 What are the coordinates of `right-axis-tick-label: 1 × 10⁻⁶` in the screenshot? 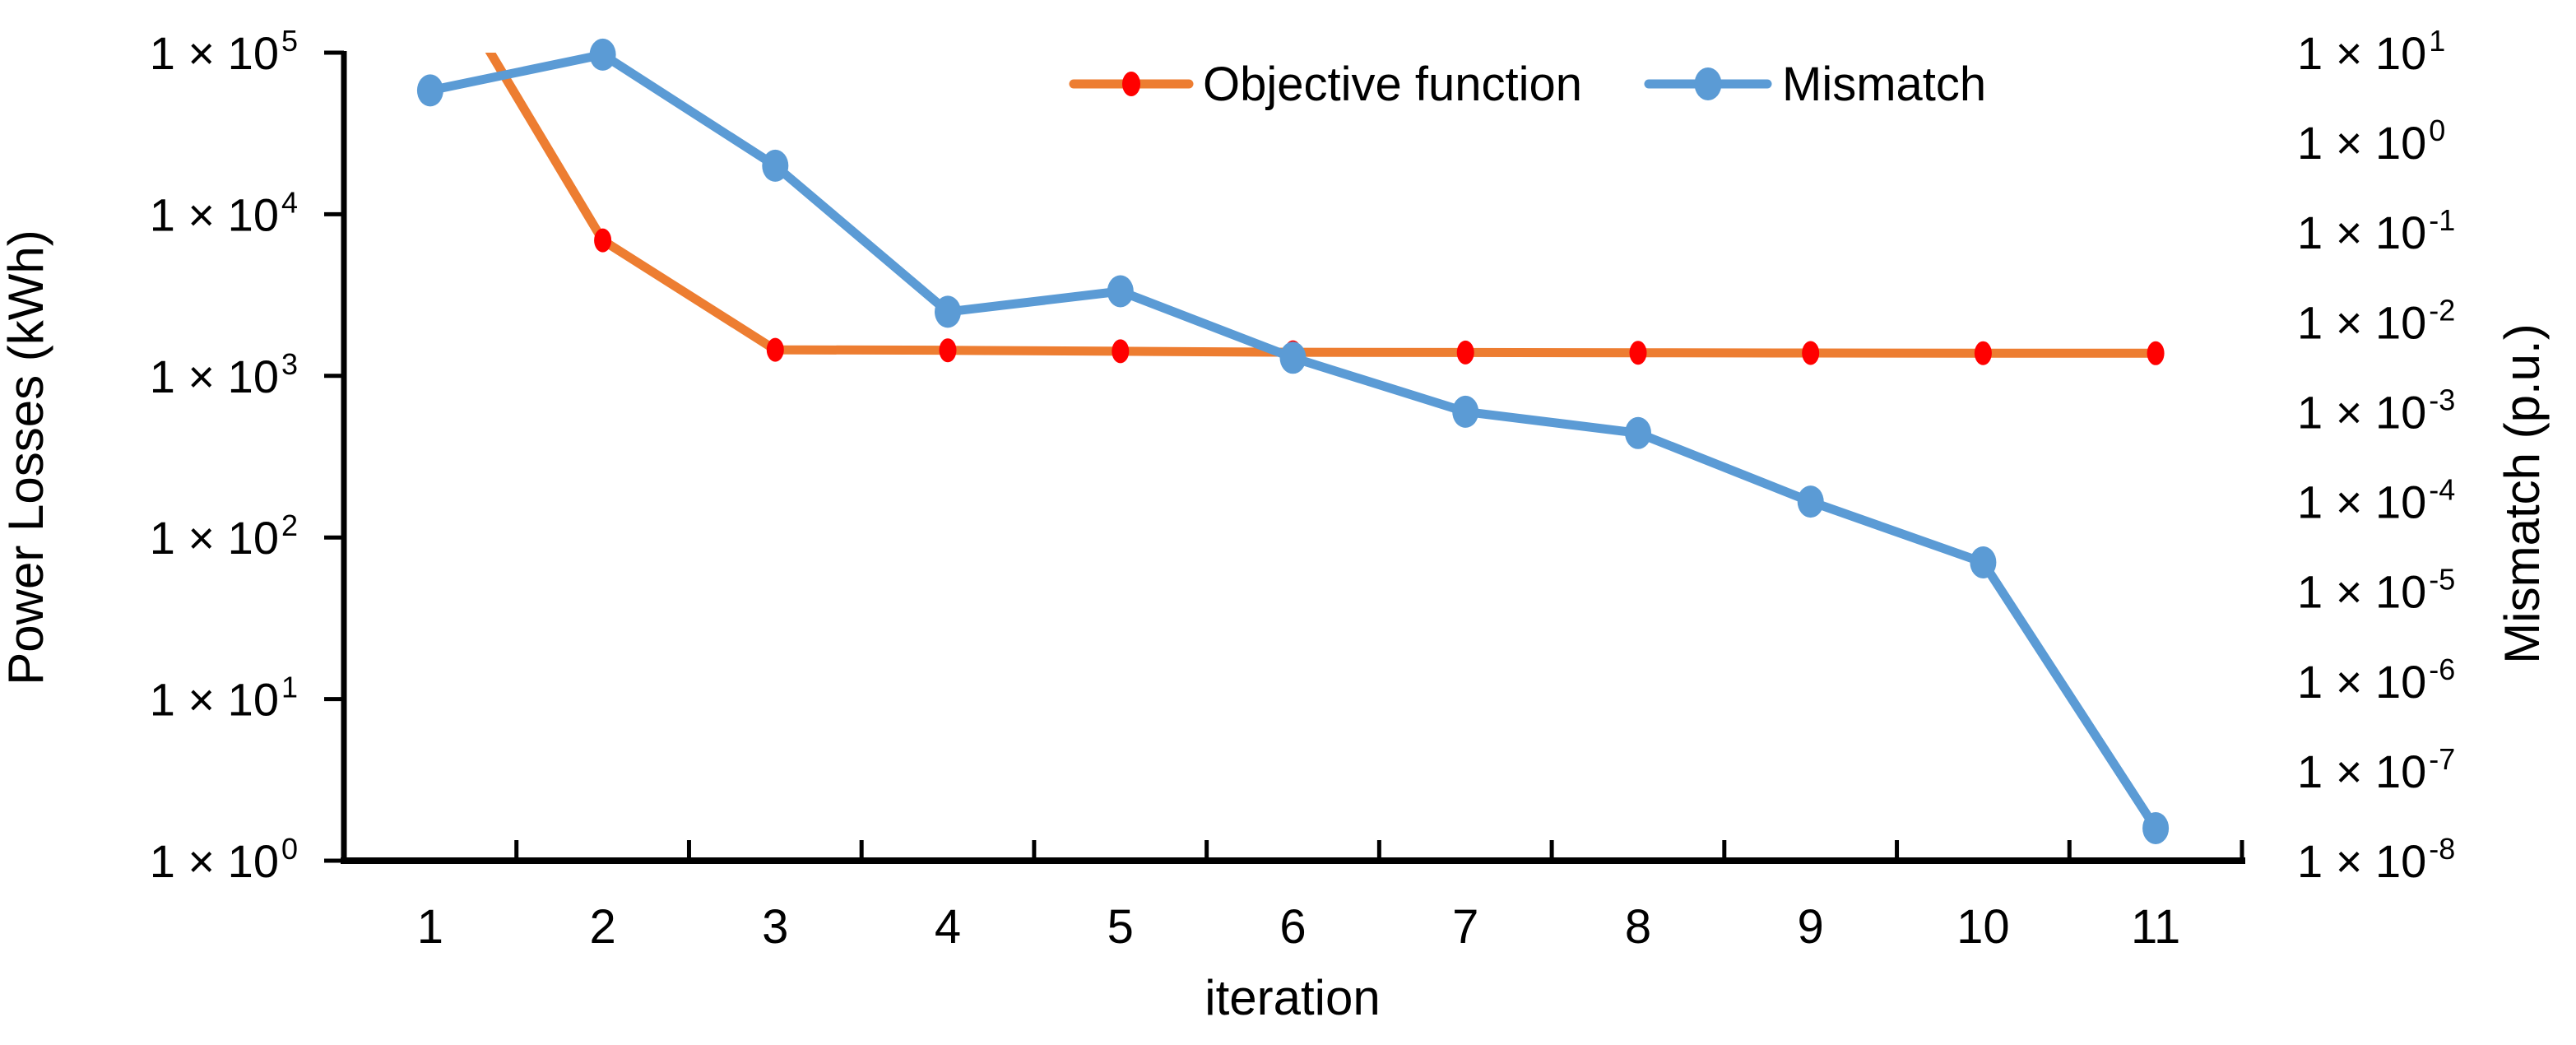 It's located at (2376, 680).